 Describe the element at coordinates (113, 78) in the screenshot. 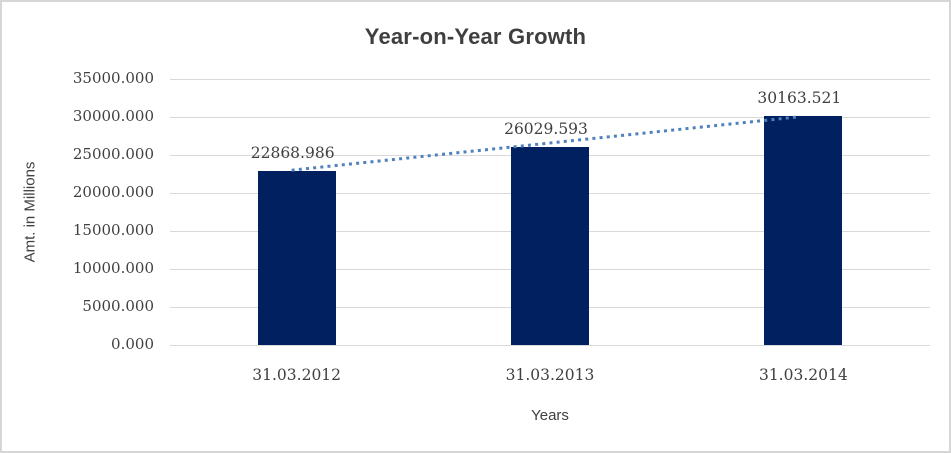

I see `y-tick-label: 35000.000` at that location.